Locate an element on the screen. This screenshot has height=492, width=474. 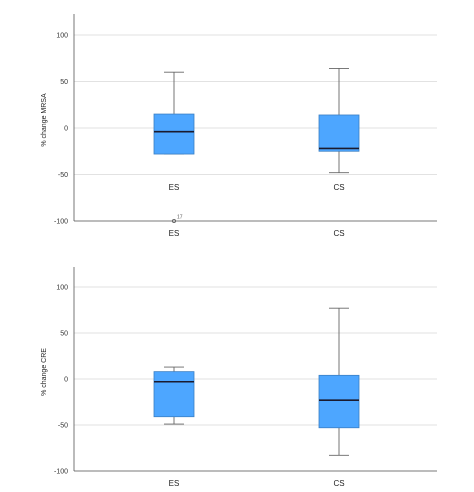
box-es is located at coordinates (174, 395).